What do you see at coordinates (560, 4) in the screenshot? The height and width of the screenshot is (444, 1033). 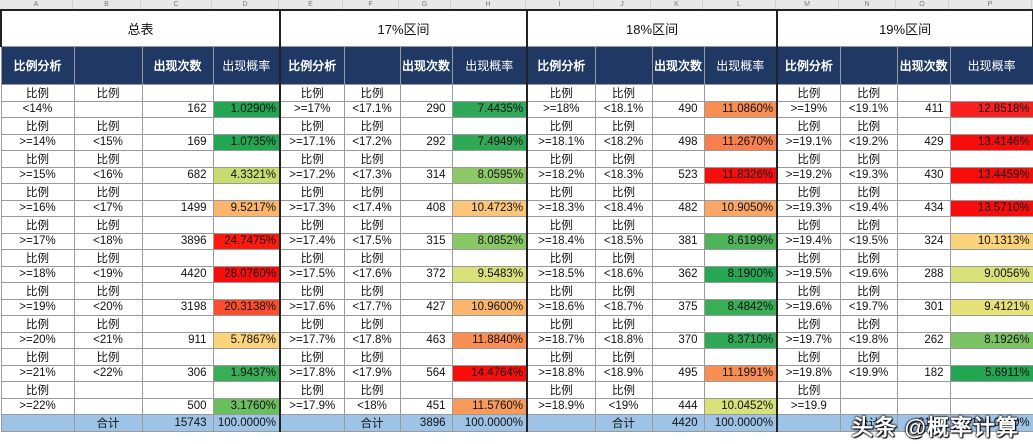 I see `column-letter: I` at bounding box center [560, 4].